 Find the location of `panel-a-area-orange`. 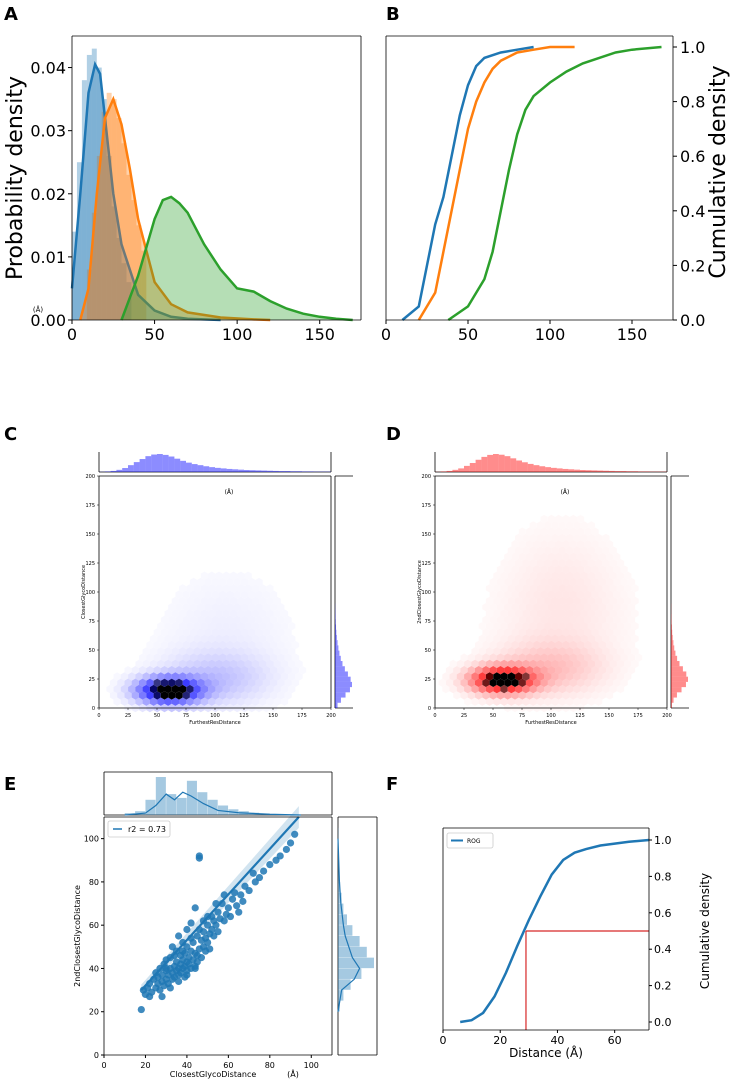

panel-a-area-orange is located at coordinates (175, 209).